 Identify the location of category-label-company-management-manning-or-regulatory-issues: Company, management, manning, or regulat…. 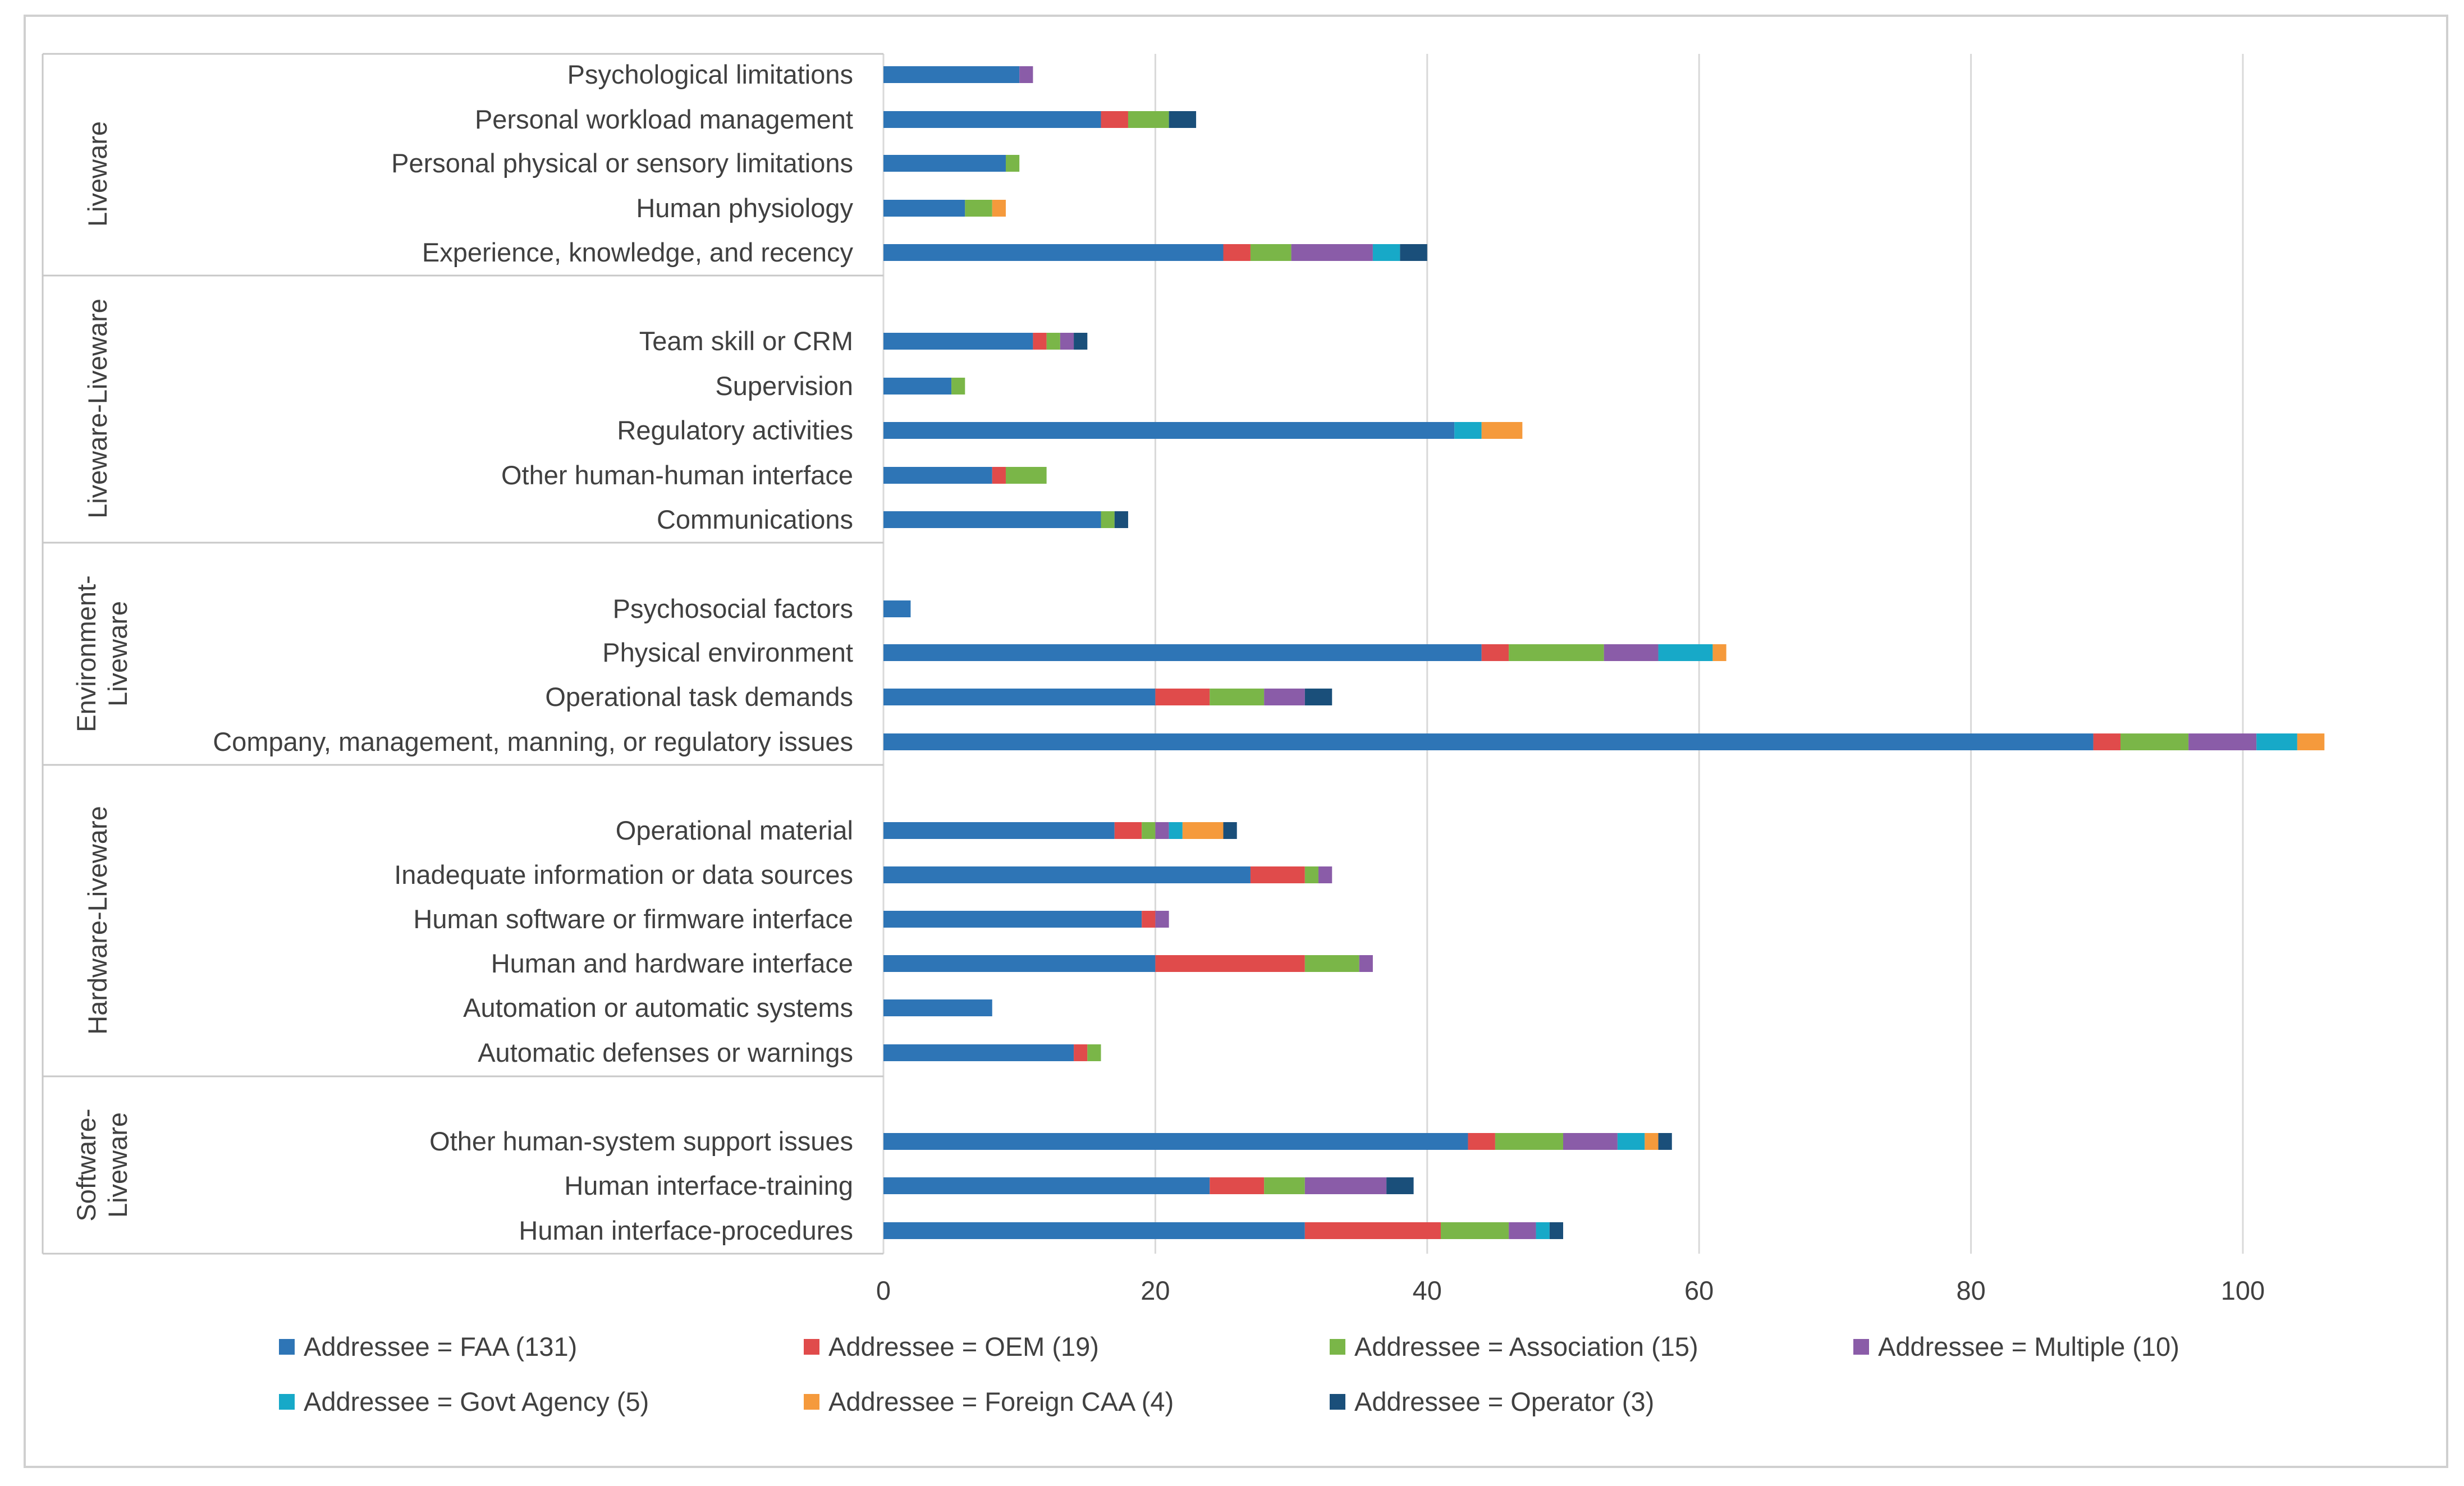
(533, 741).